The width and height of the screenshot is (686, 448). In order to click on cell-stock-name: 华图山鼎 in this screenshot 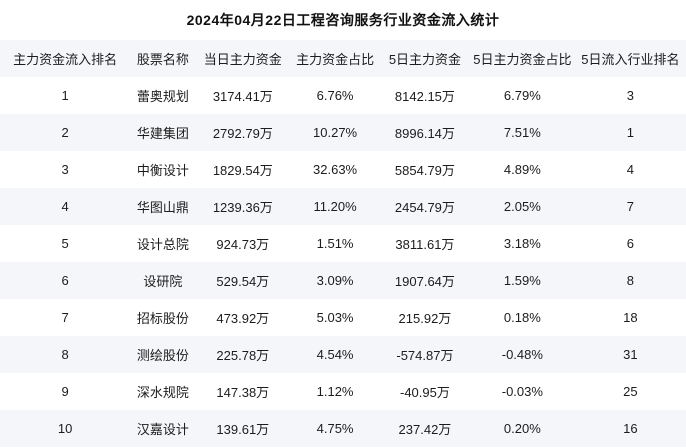, I will do `click(162, 207)`.